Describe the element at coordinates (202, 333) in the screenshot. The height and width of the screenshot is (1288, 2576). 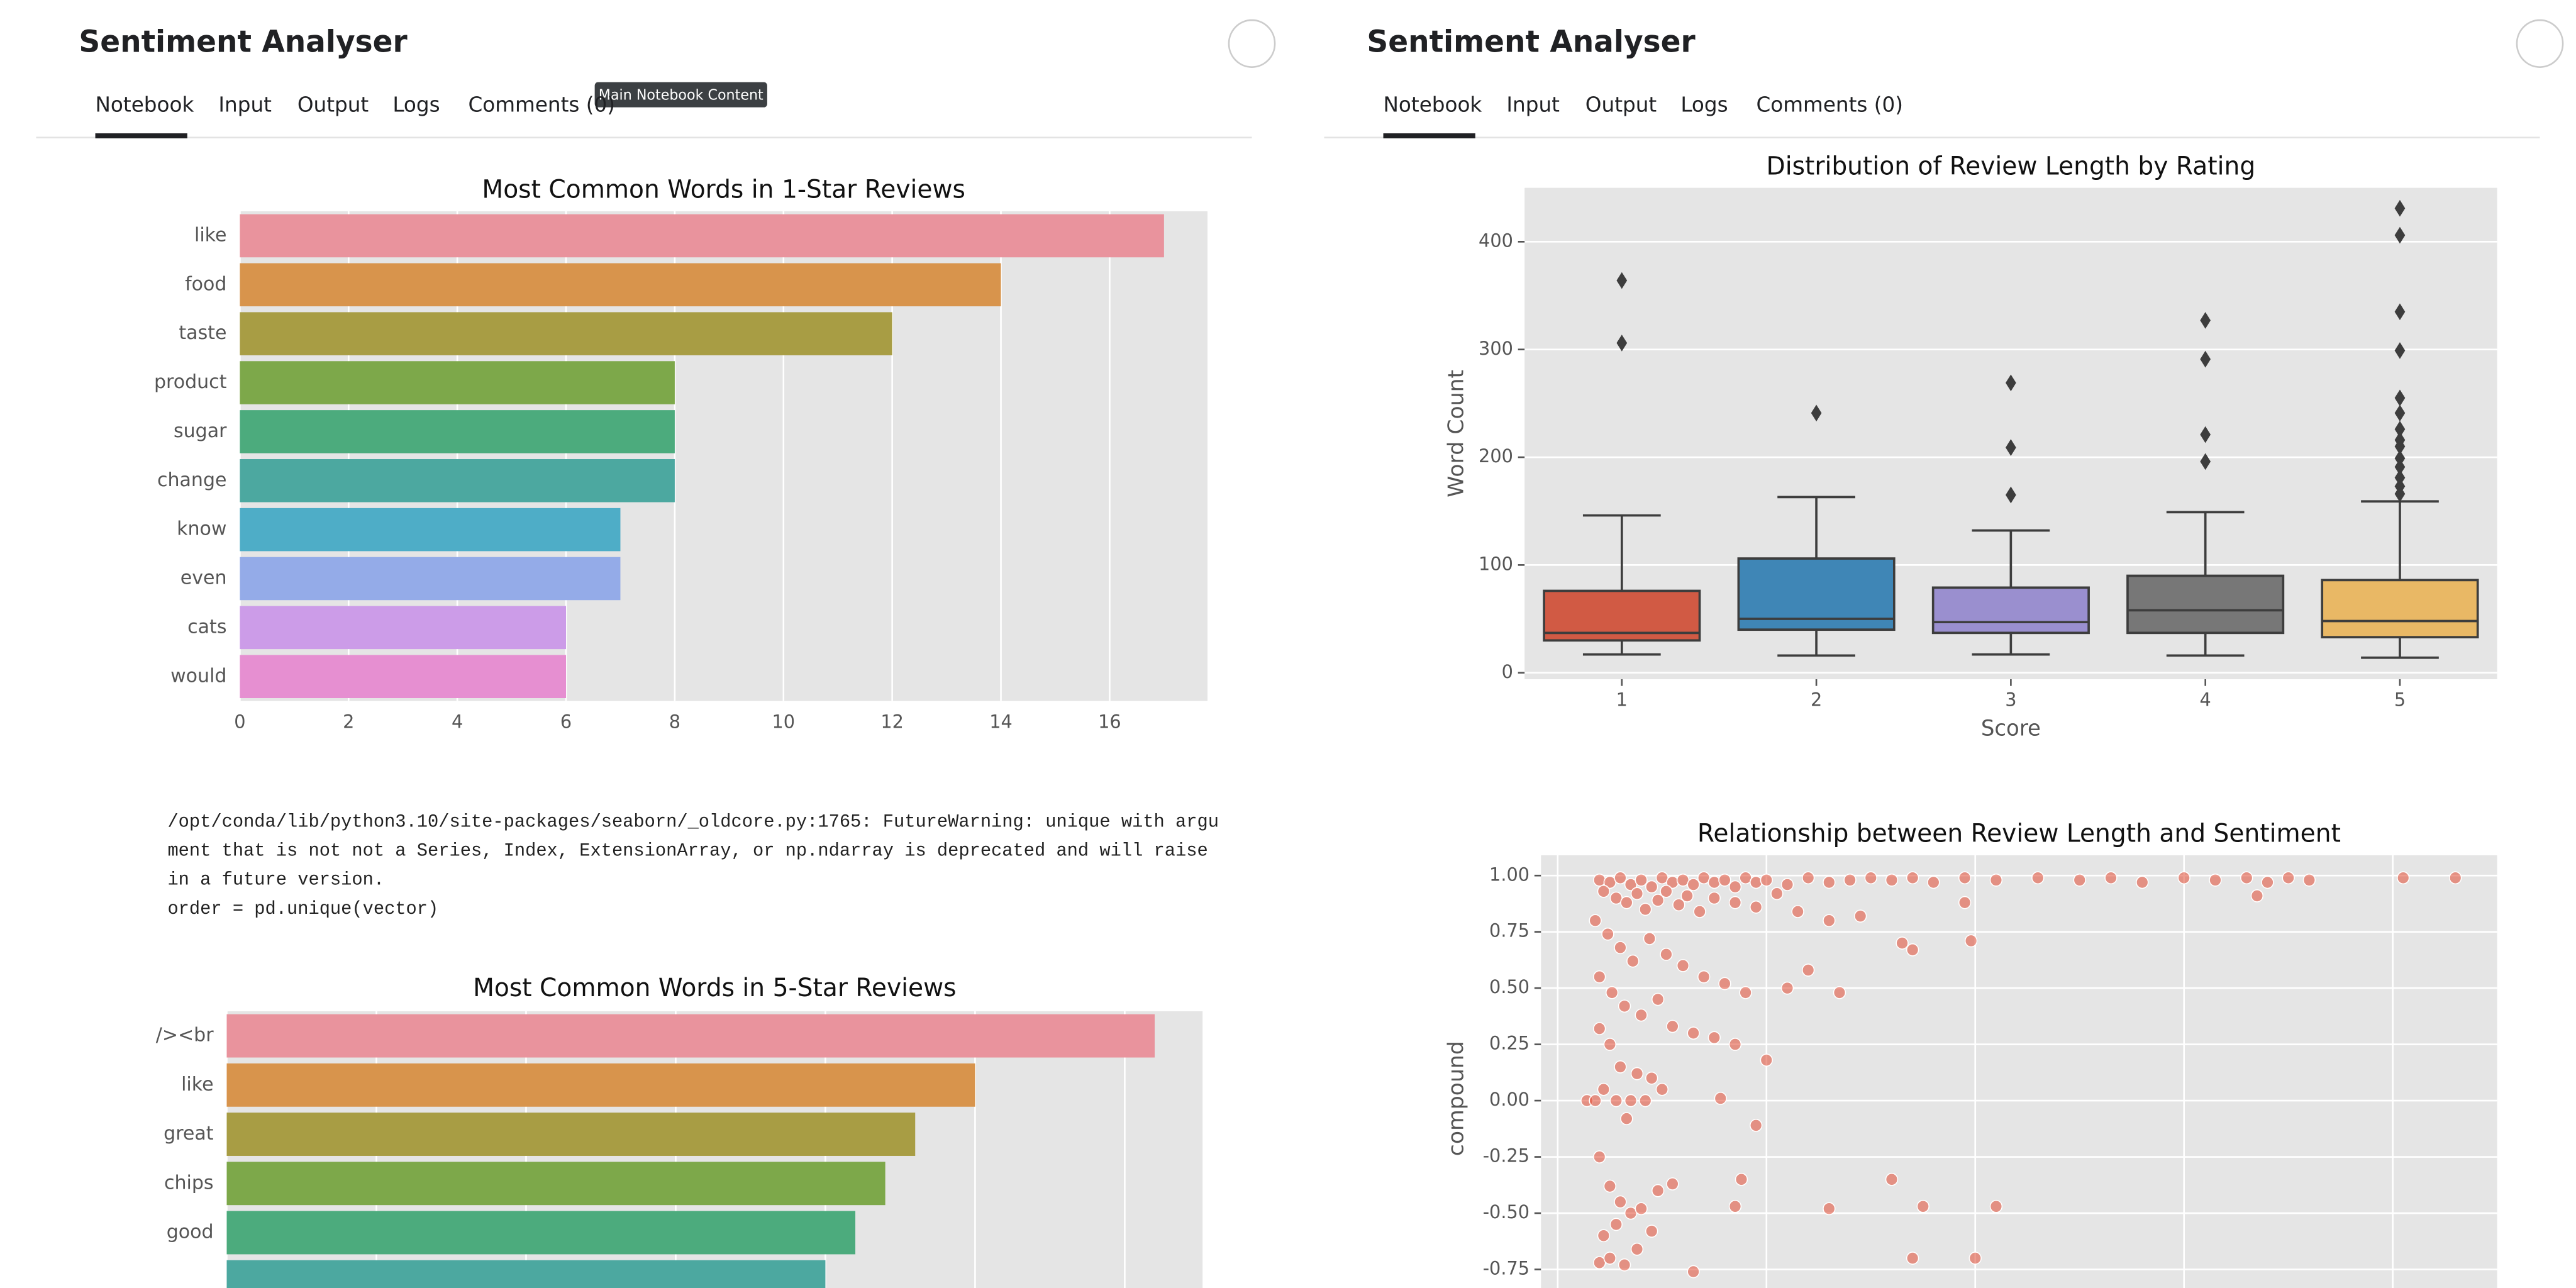
I see `category-label: taste` at that location.